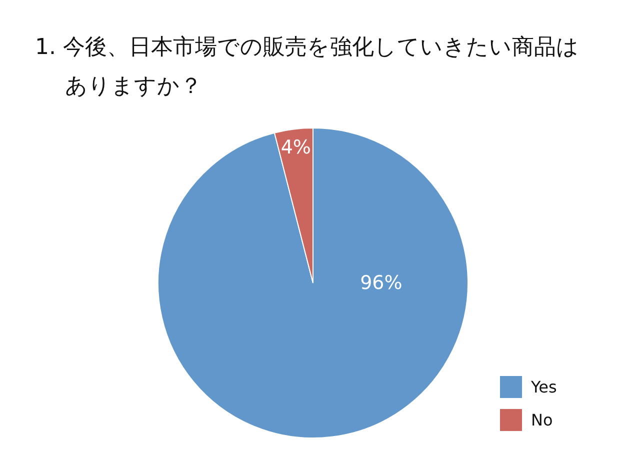 This screenshot has width=628, height=476. I want to click on data-label: 96%, so click(381, 283).